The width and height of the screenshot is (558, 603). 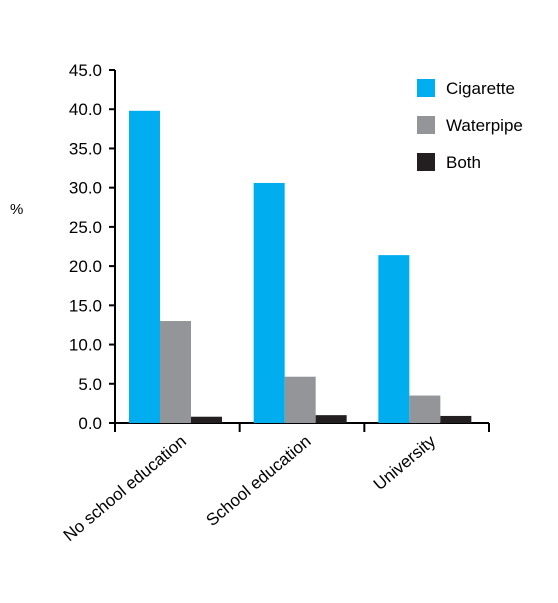 I want to click on y-tick-label: 20.0, so click(x=85, y=266).